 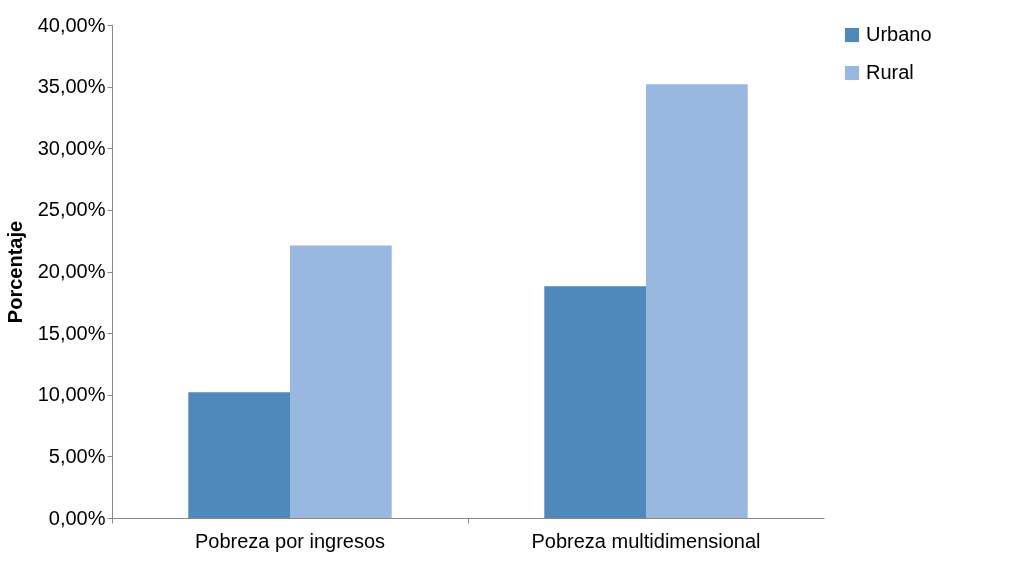 What do you see at coordinates (77, 517) in the screenshot?
I see `y-tick-label: 0,00%` at bounding box center [77, 517].